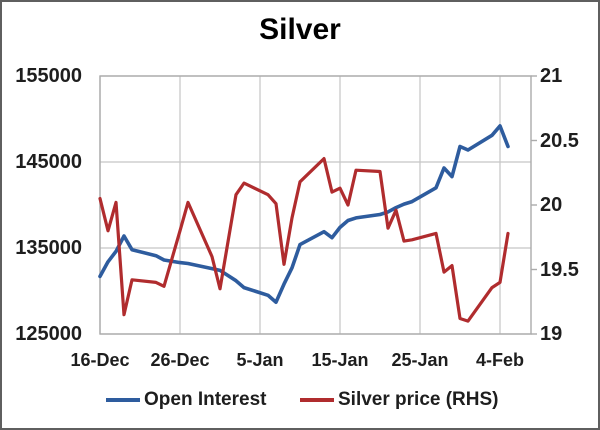 This screenshot has width=600, height=430. What do you see at coordinates (205, 399) in the screenshot?
I see `legend-label-open-interest: Open Interest` at bounding box center [205, 399].